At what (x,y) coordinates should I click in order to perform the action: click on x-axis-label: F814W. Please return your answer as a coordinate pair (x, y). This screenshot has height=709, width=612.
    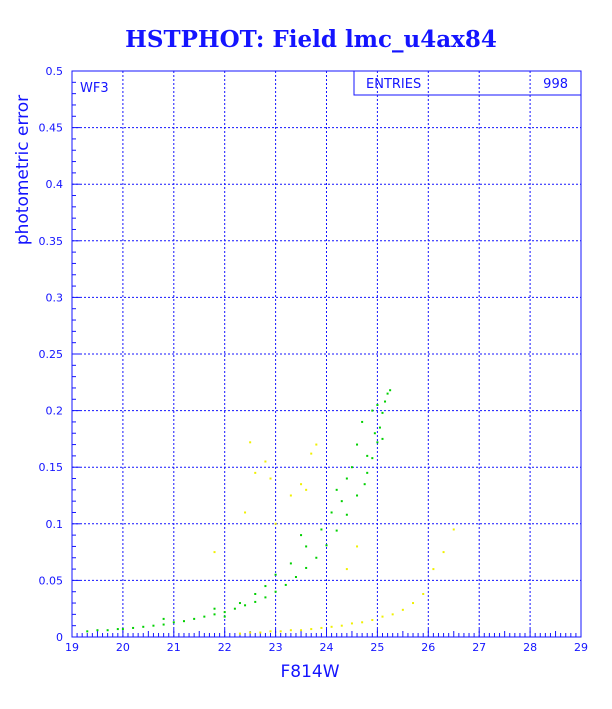
    Looking at the image, I should click on (309, 672).